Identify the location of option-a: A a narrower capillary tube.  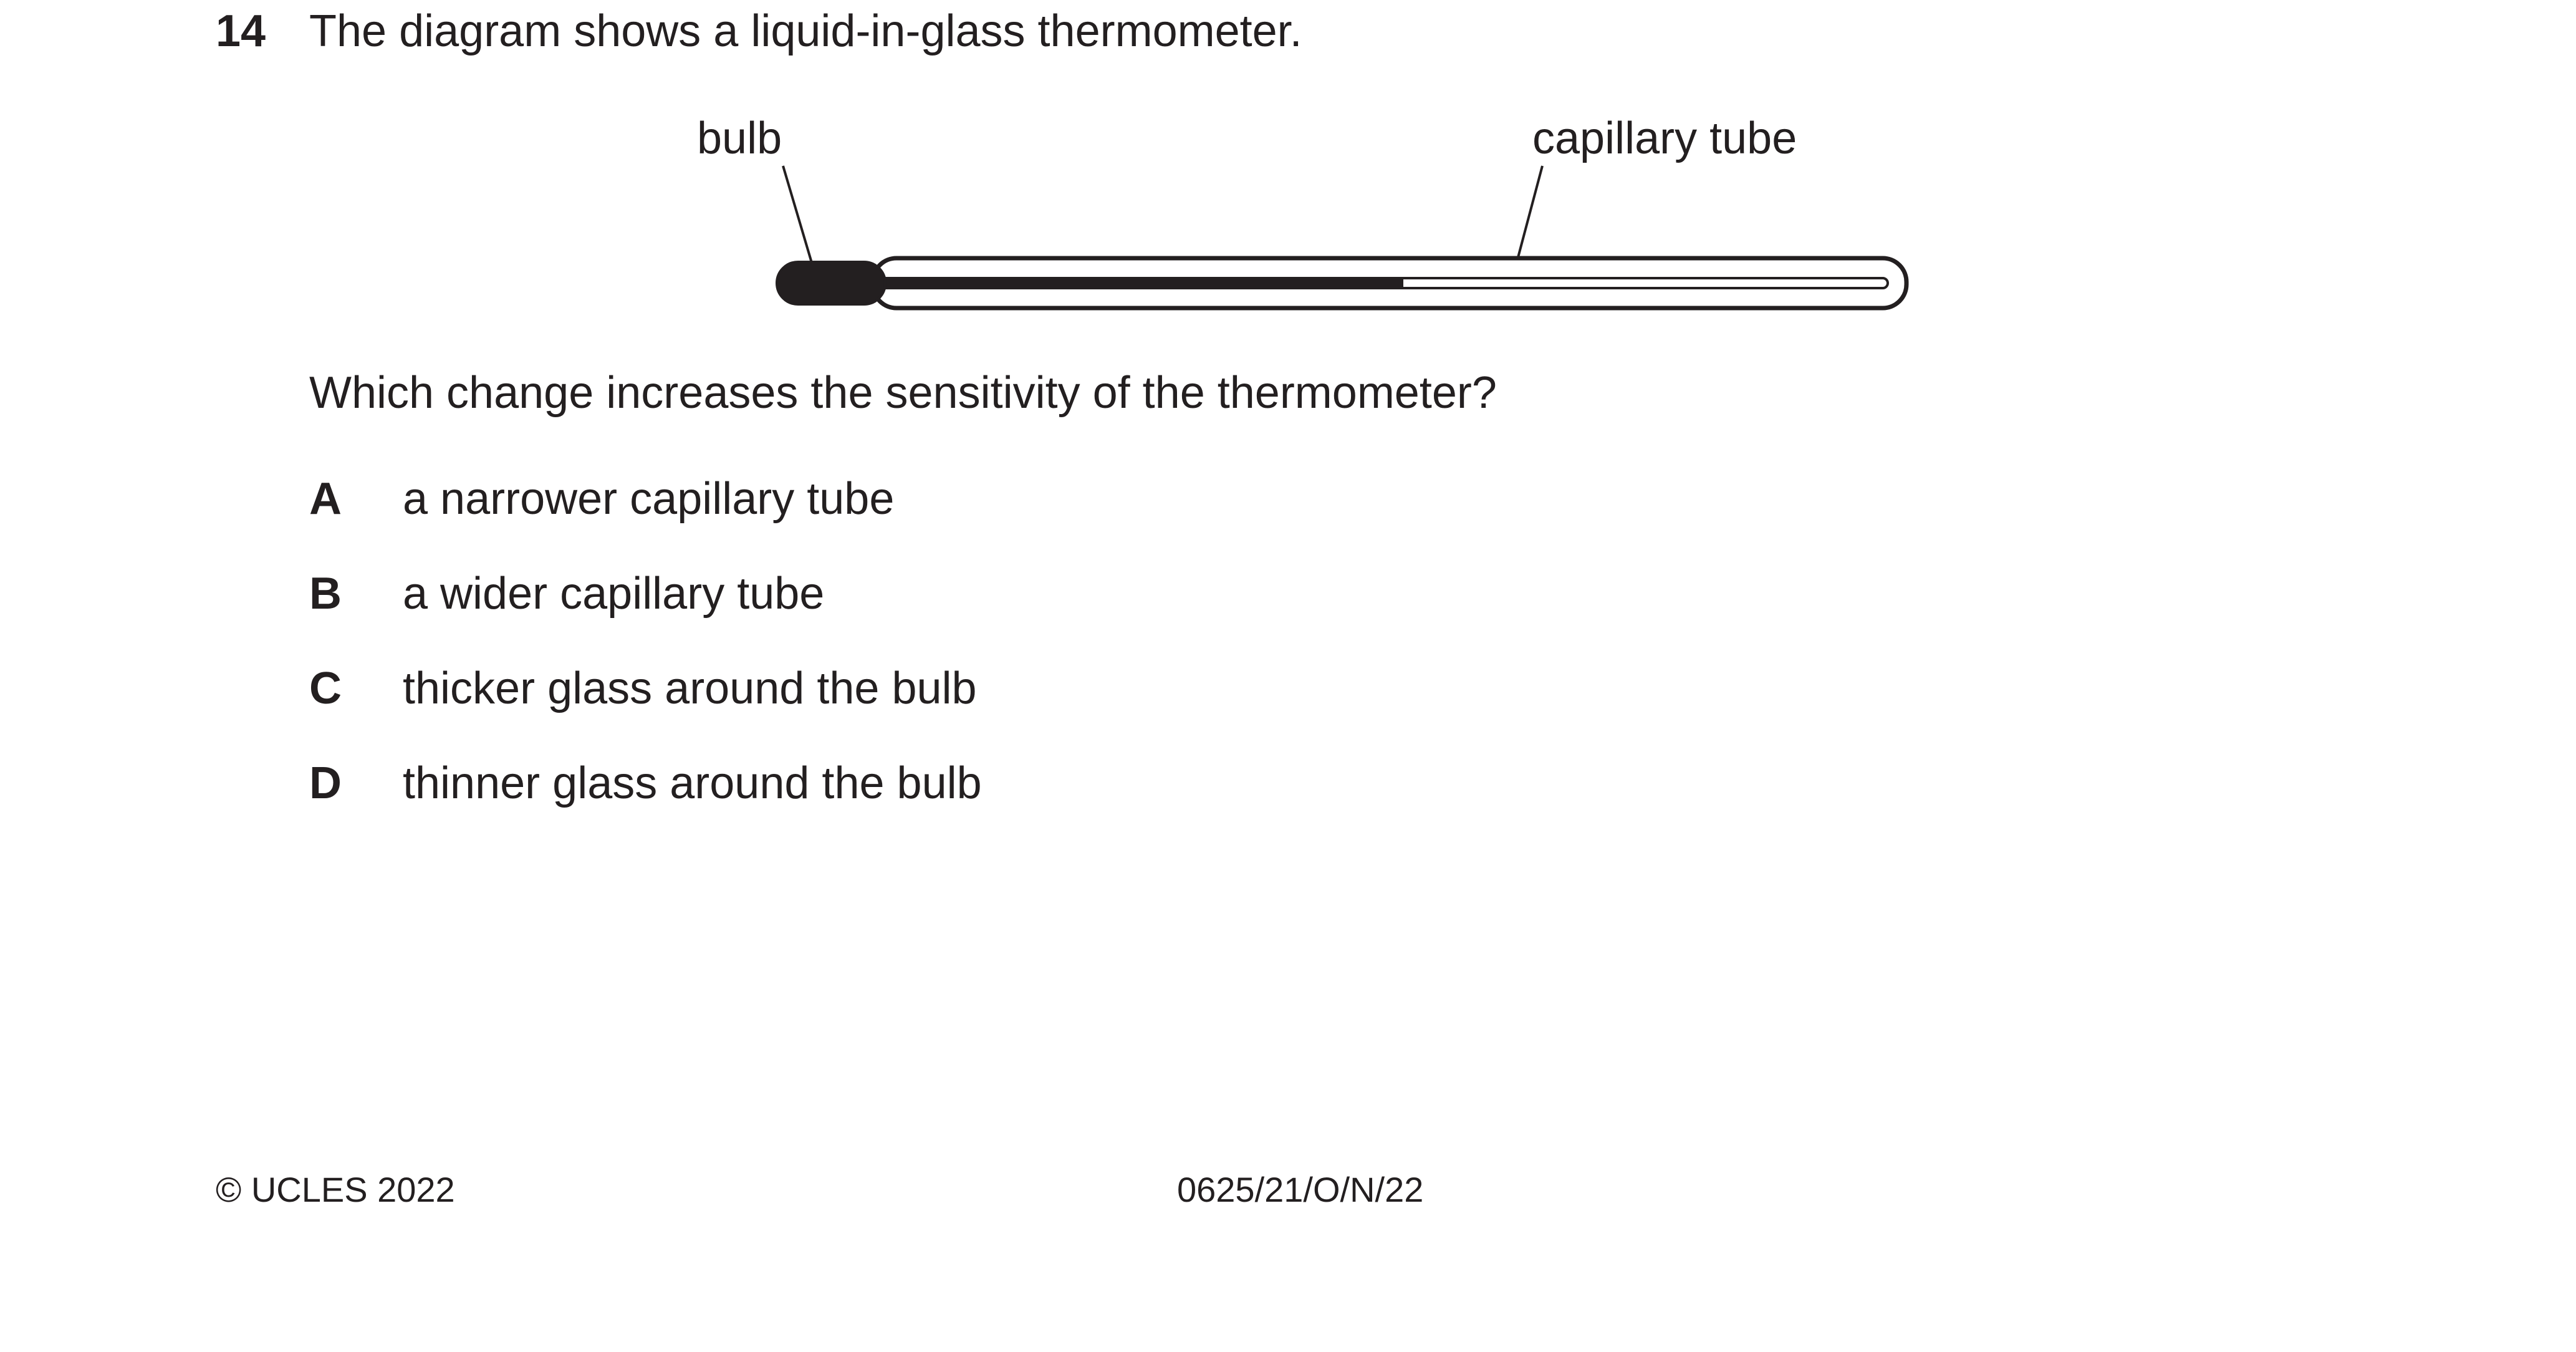
(870, 499).